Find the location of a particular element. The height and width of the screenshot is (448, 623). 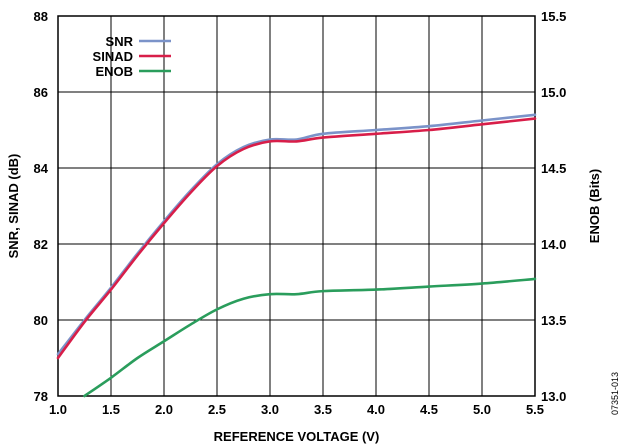

y-left-tick-label: 86 is located at coordinates (41, 92).